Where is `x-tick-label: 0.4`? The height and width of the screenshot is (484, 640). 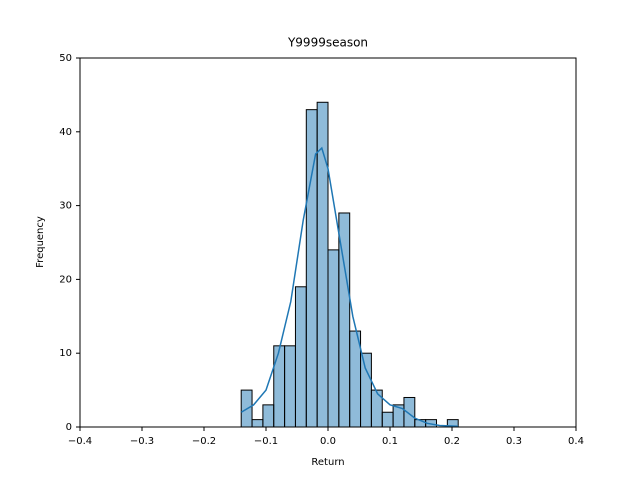
x-tick-label: 0.4 is located at coordinates (576, 441).